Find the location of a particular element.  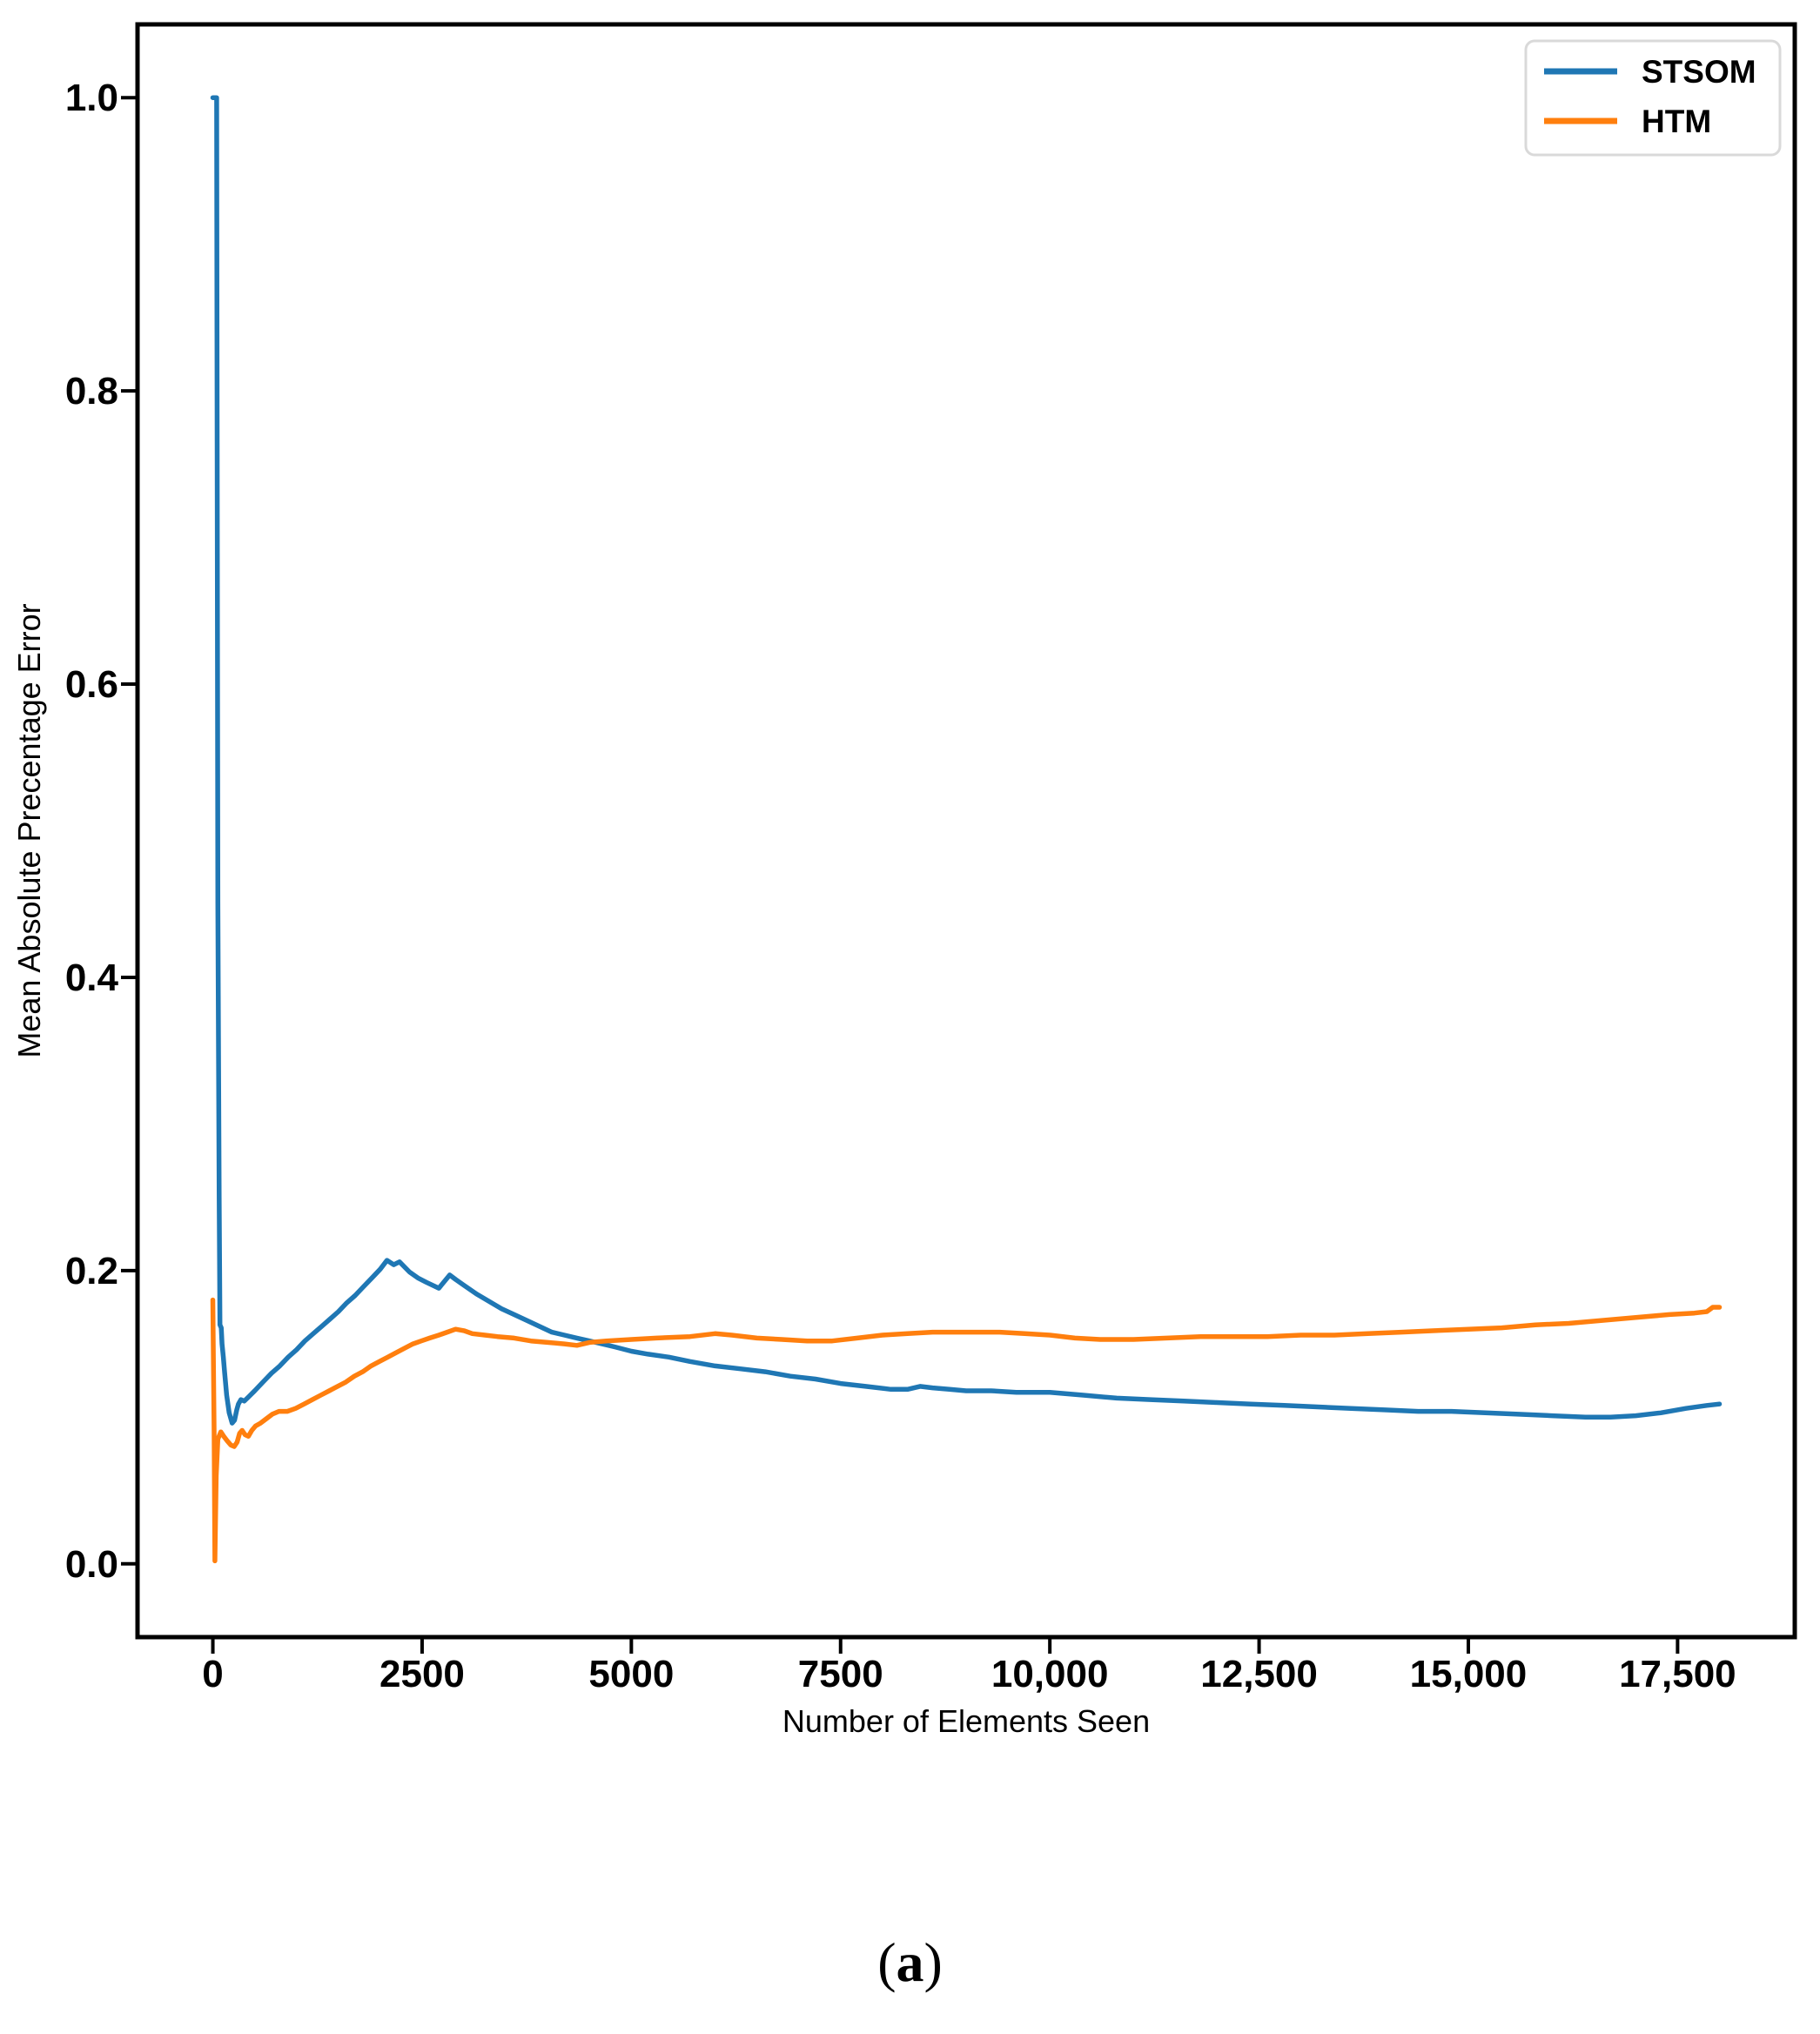

caption-open-paren: ( is located at coordinates (887, 1962).